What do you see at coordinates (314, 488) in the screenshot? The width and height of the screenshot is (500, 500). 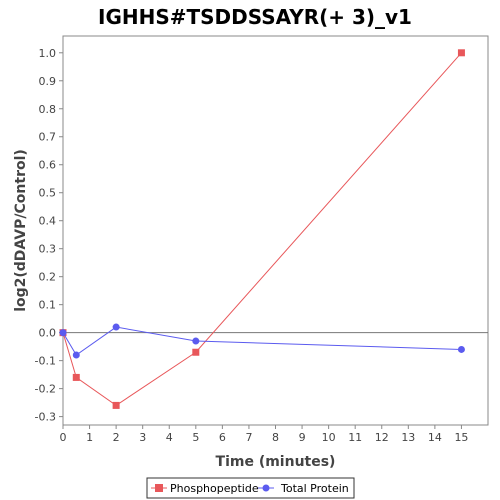 I see `legend-label-total-protein: Total Protein` at bounding box center [314, 488].